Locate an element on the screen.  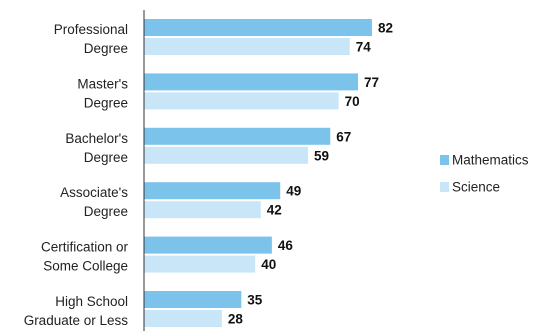
category-label-line: Associate's is located at coordinates (94, 192).